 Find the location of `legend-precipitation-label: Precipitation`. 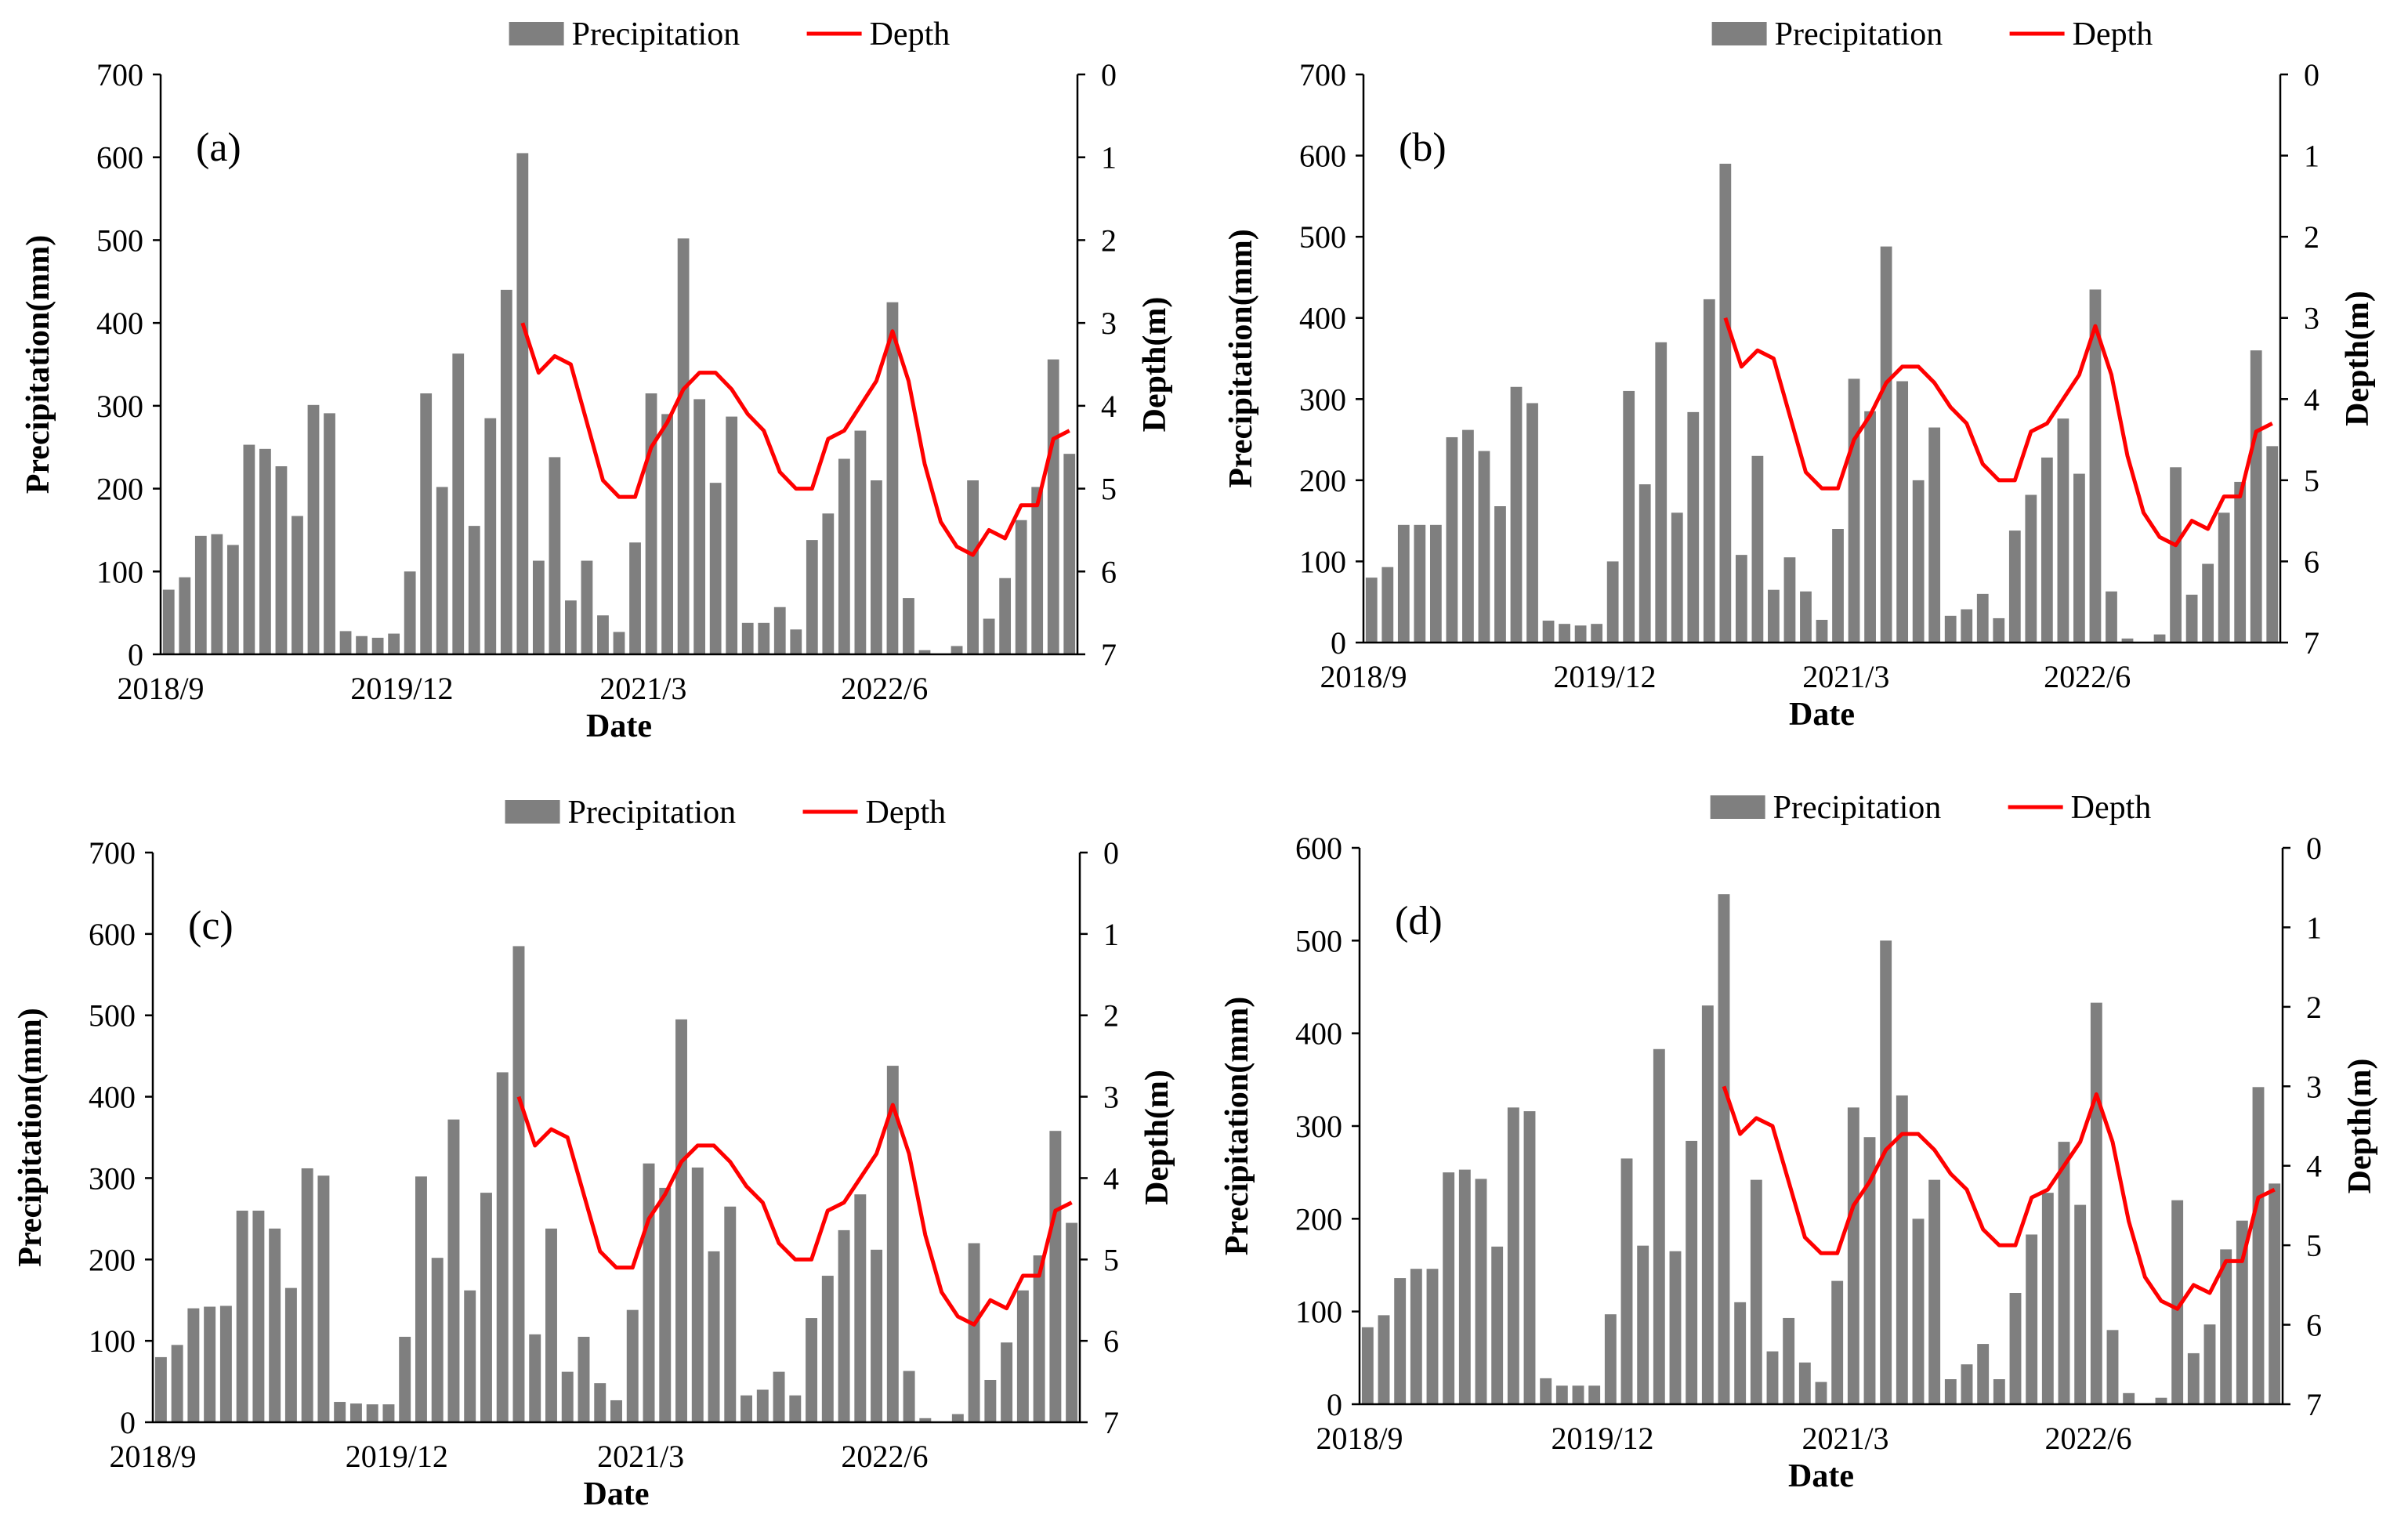

legend-precipitation-label: Precipitation is located at coordinates (1859, 34).